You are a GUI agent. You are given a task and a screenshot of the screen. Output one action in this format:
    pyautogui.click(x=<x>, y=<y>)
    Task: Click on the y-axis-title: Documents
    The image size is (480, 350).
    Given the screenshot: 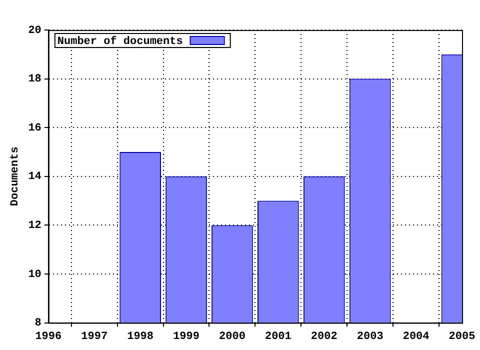 What is the action you would take?
    pyautogui.click(x=15, y=176)
    